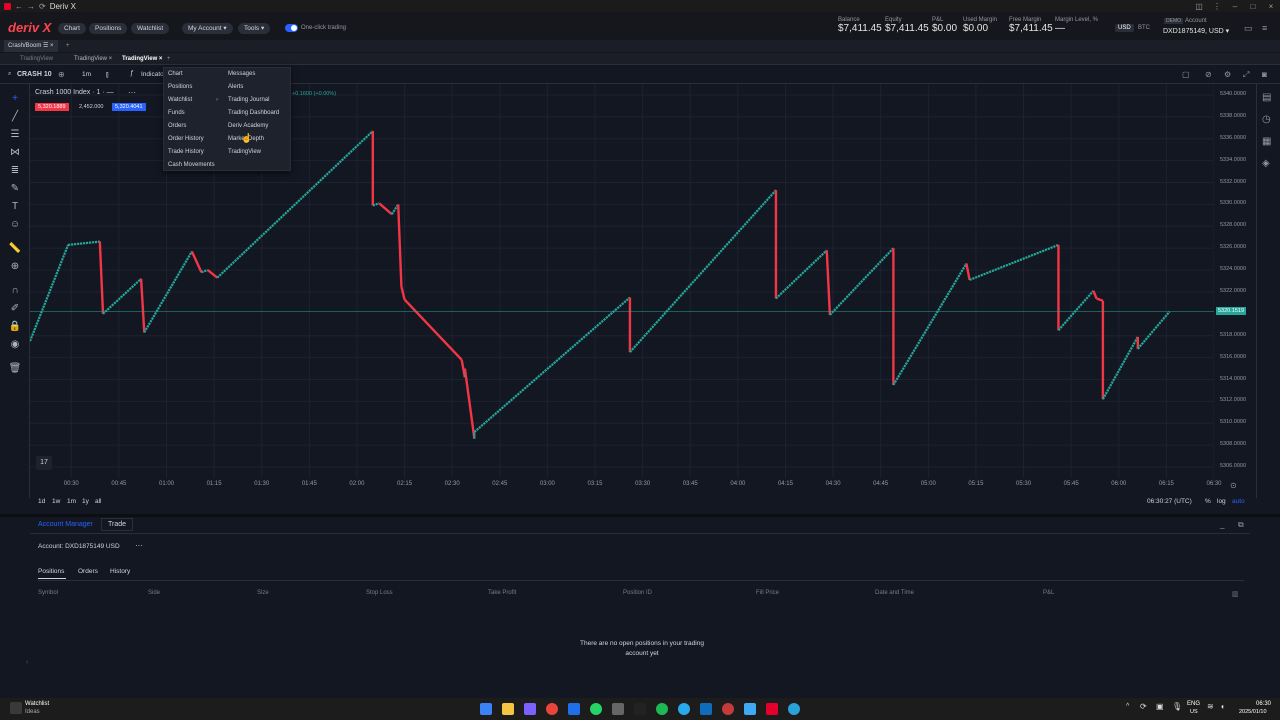 The image size is (1280, 720). What do you see at coordinates (15, 290) in the screenshot?
I see `magnet-icon: ∩` at bounding box center [15, 290].